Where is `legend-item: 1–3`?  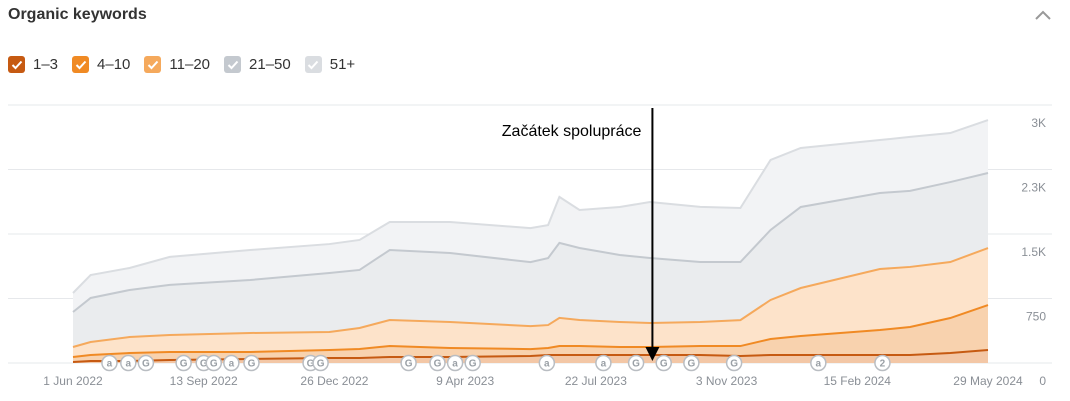
legend-item: 1–3 is located at coordinates (33, 64).